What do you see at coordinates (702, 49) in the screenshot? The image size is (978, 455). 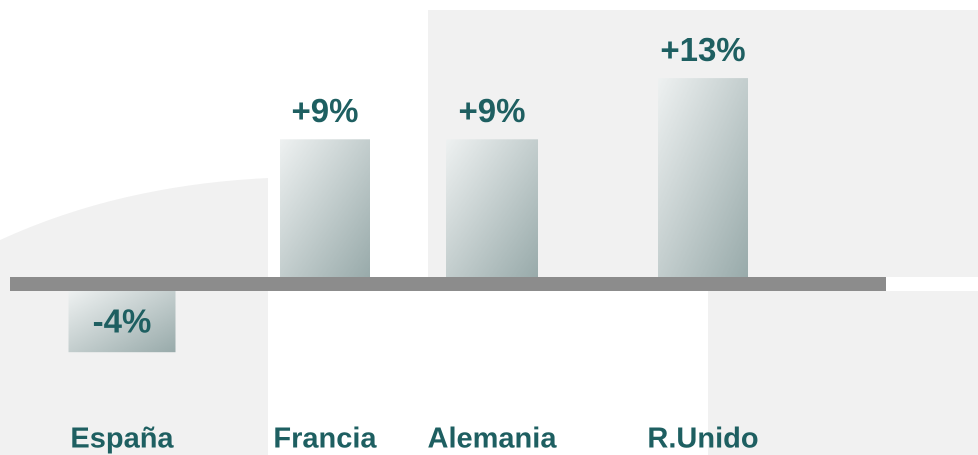 I see `value-label: +13%` at bounding box center [702, 49].